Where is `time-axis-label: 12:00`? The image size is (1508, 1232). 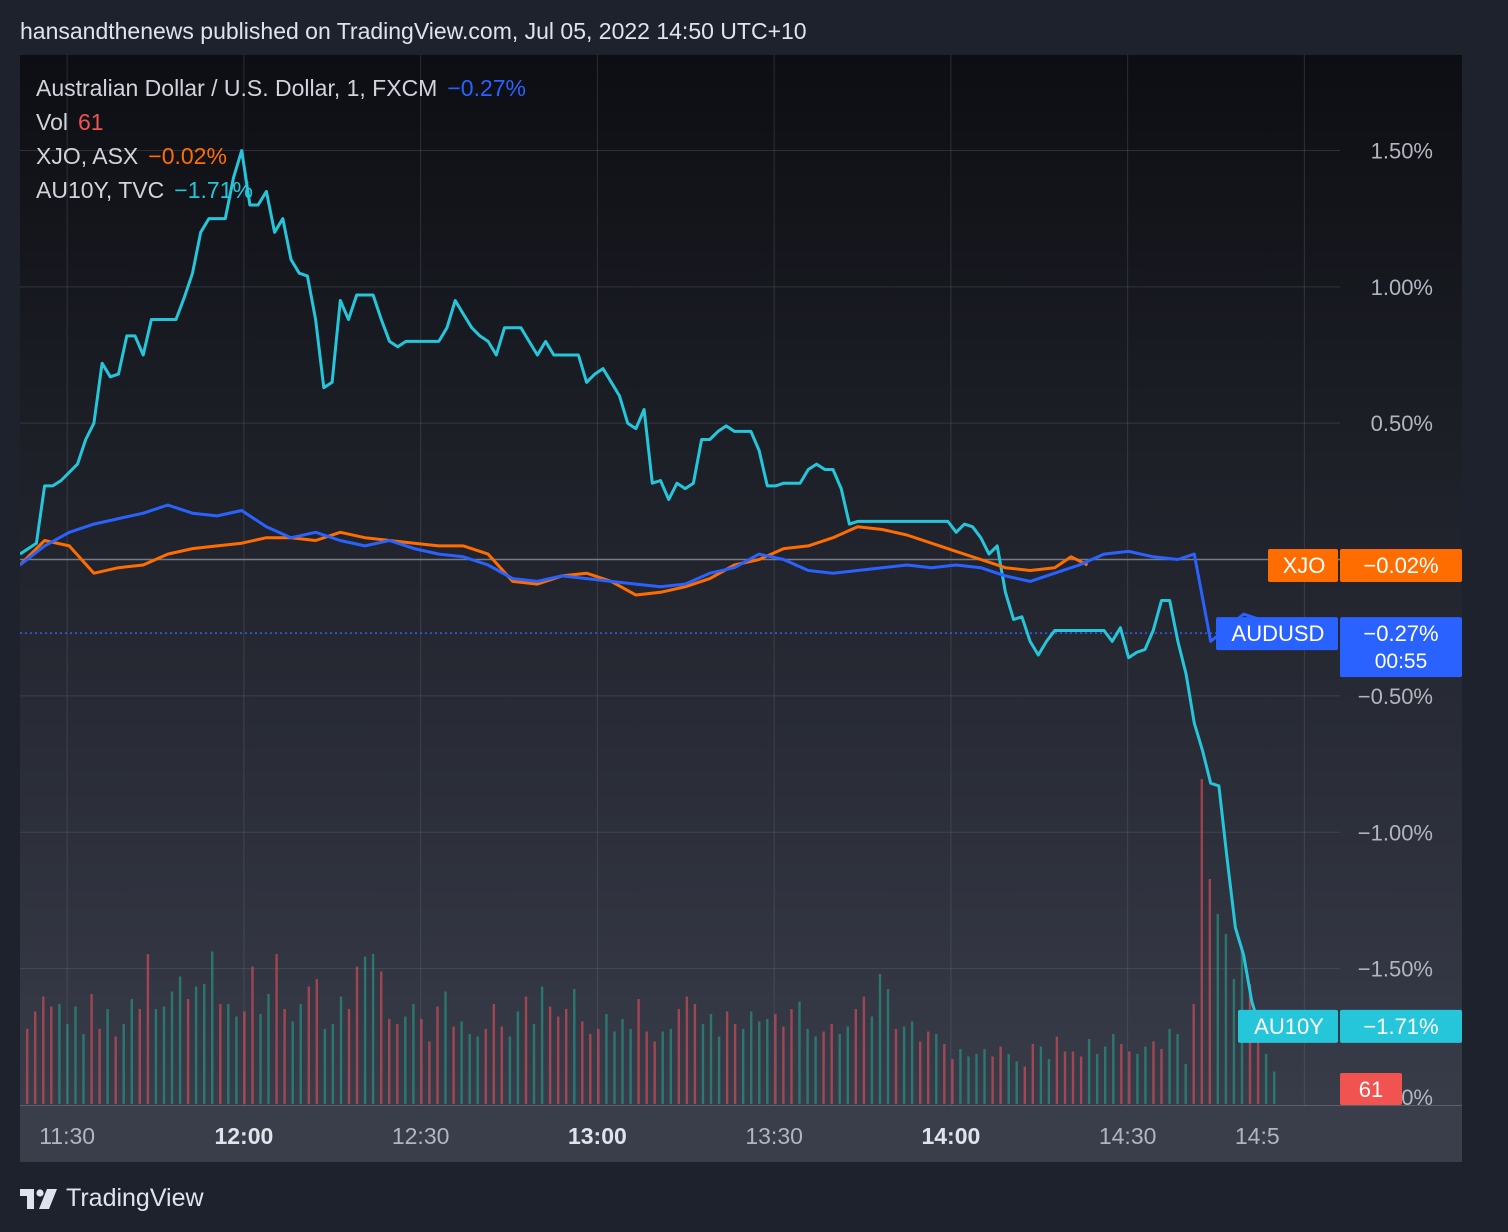
time-axis-label: 12:00 is located at coordinates (243, 1136).